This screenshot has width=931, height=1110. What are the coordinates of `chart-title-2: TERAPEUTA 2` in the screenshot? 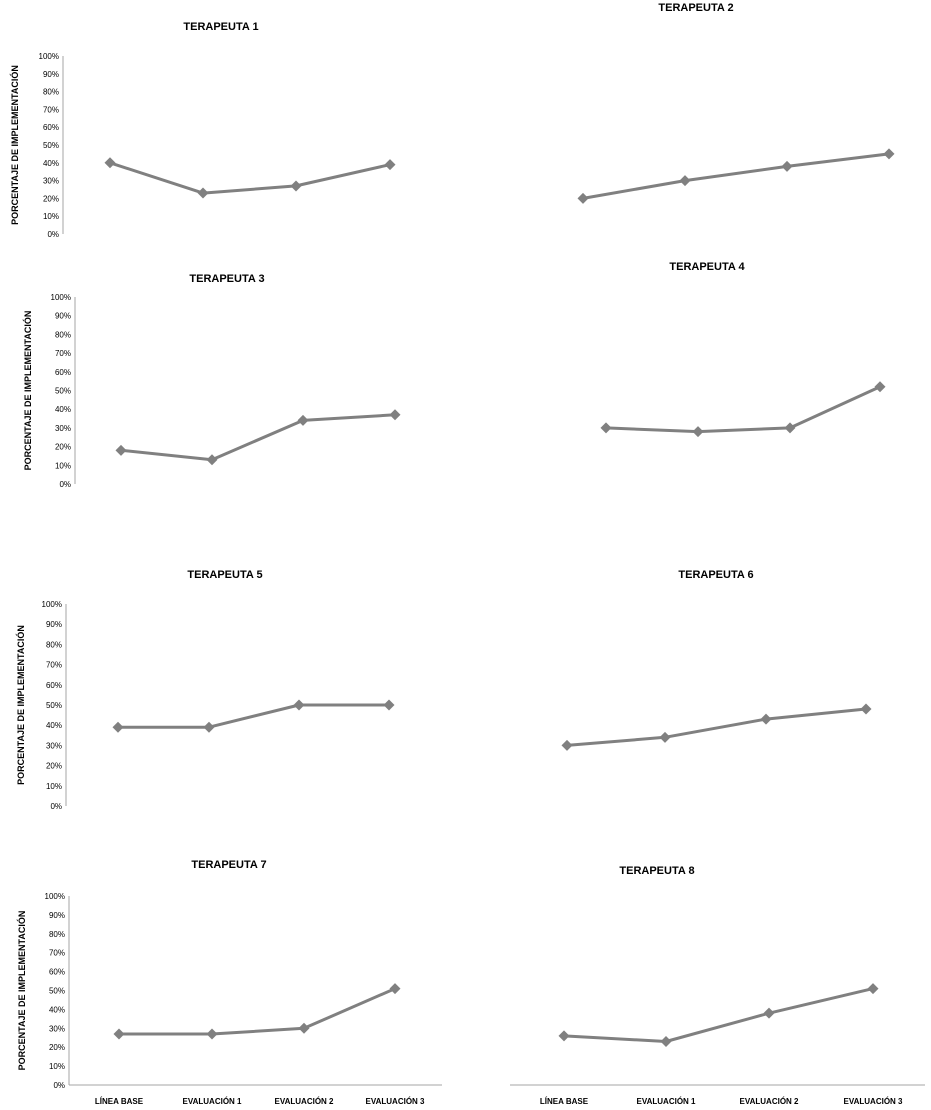 It's located at (695, 8).